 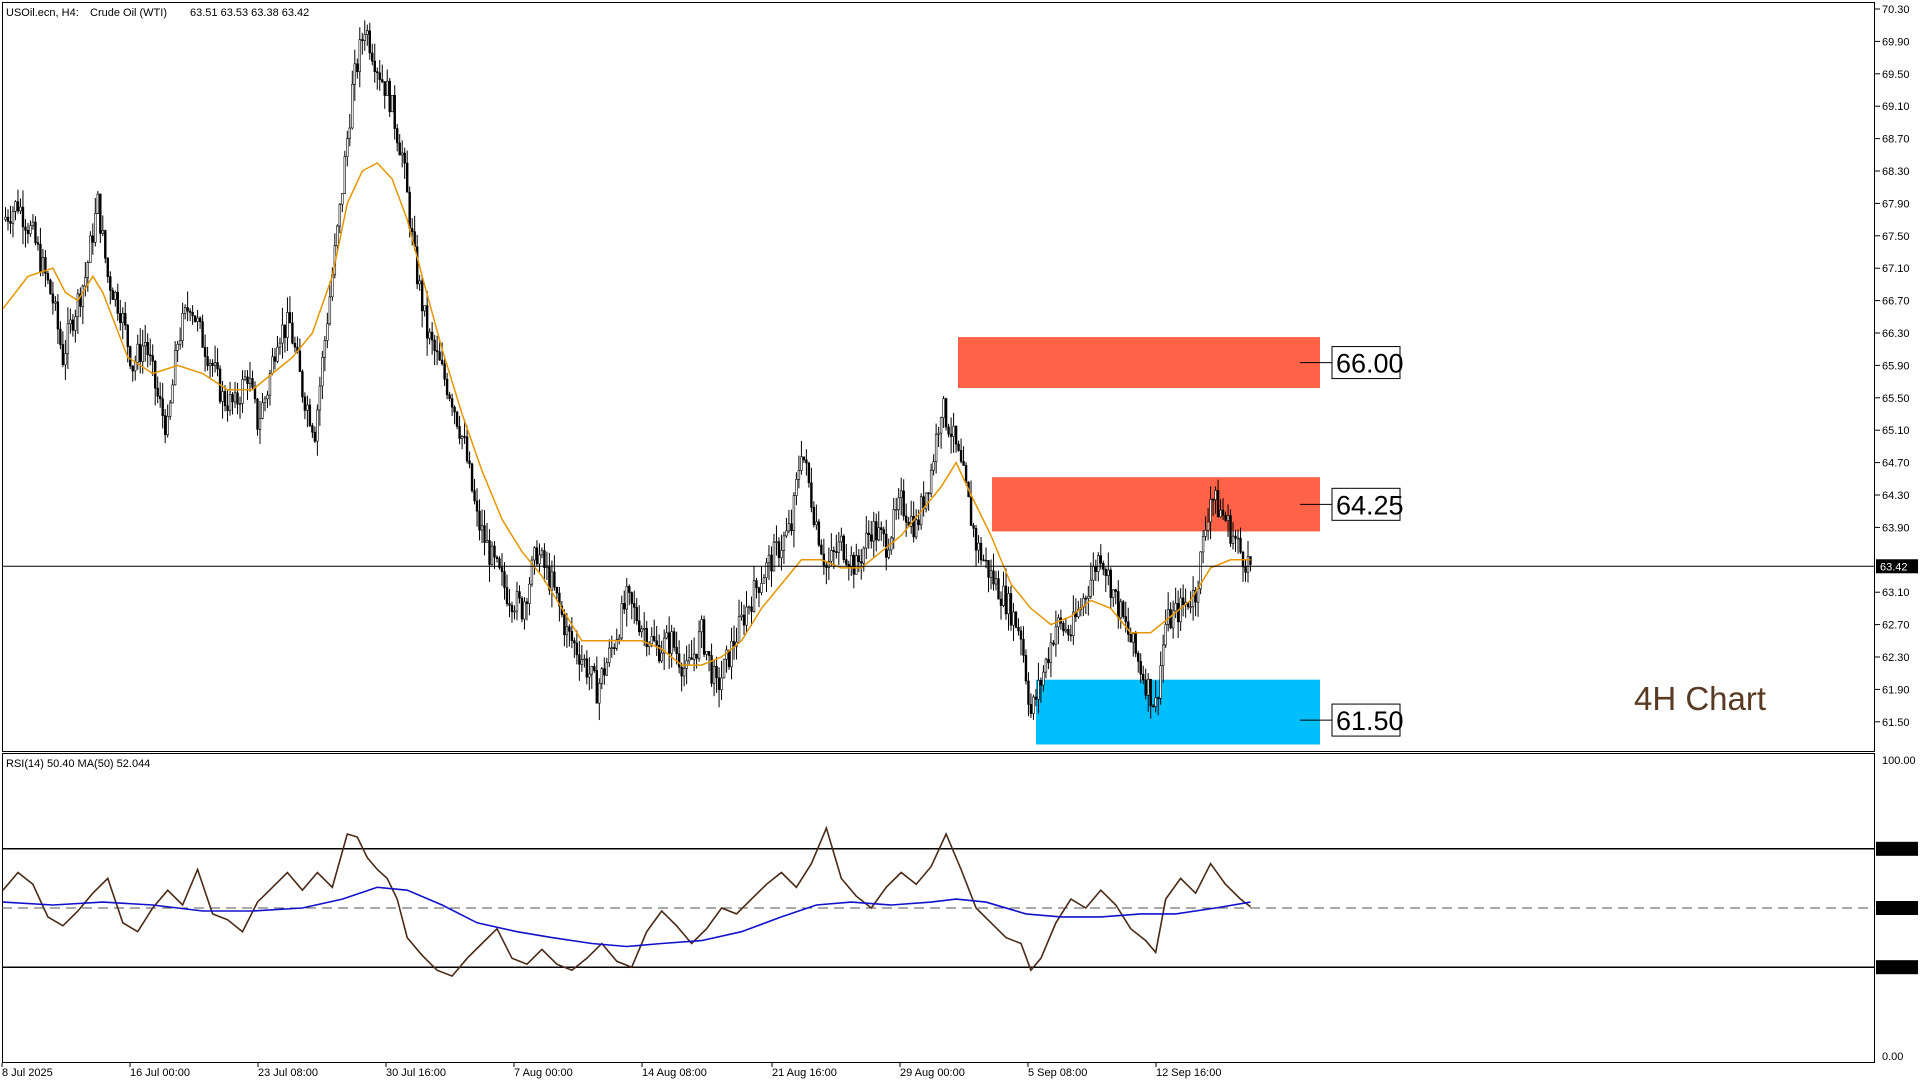 I want to click on price-tick-label: 65.90, so click(x=1896, y=366).